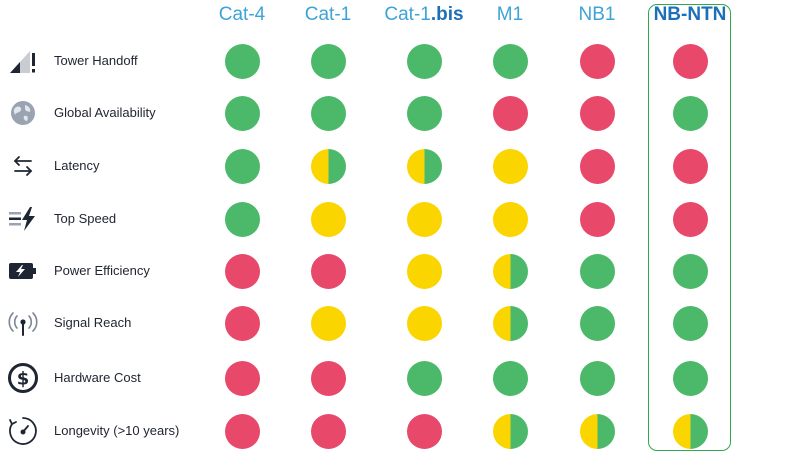 The image size is (800, 460). What do you see at coordinates (424, 271) in the screenshot?
I see `rating-power-efficiency-cat1bis` at bounding box center [424, 271].